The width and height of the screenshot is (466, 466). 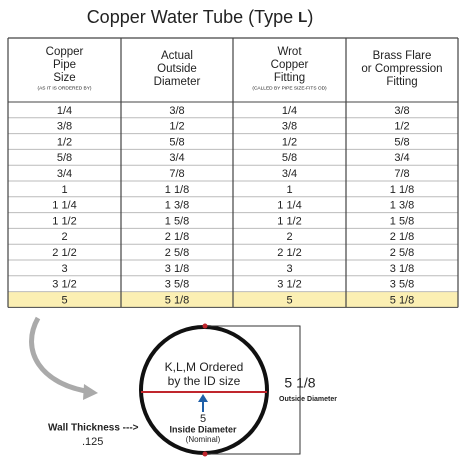 I want to click on inside-label: Inside Diameter, so click(x=203, y=429).